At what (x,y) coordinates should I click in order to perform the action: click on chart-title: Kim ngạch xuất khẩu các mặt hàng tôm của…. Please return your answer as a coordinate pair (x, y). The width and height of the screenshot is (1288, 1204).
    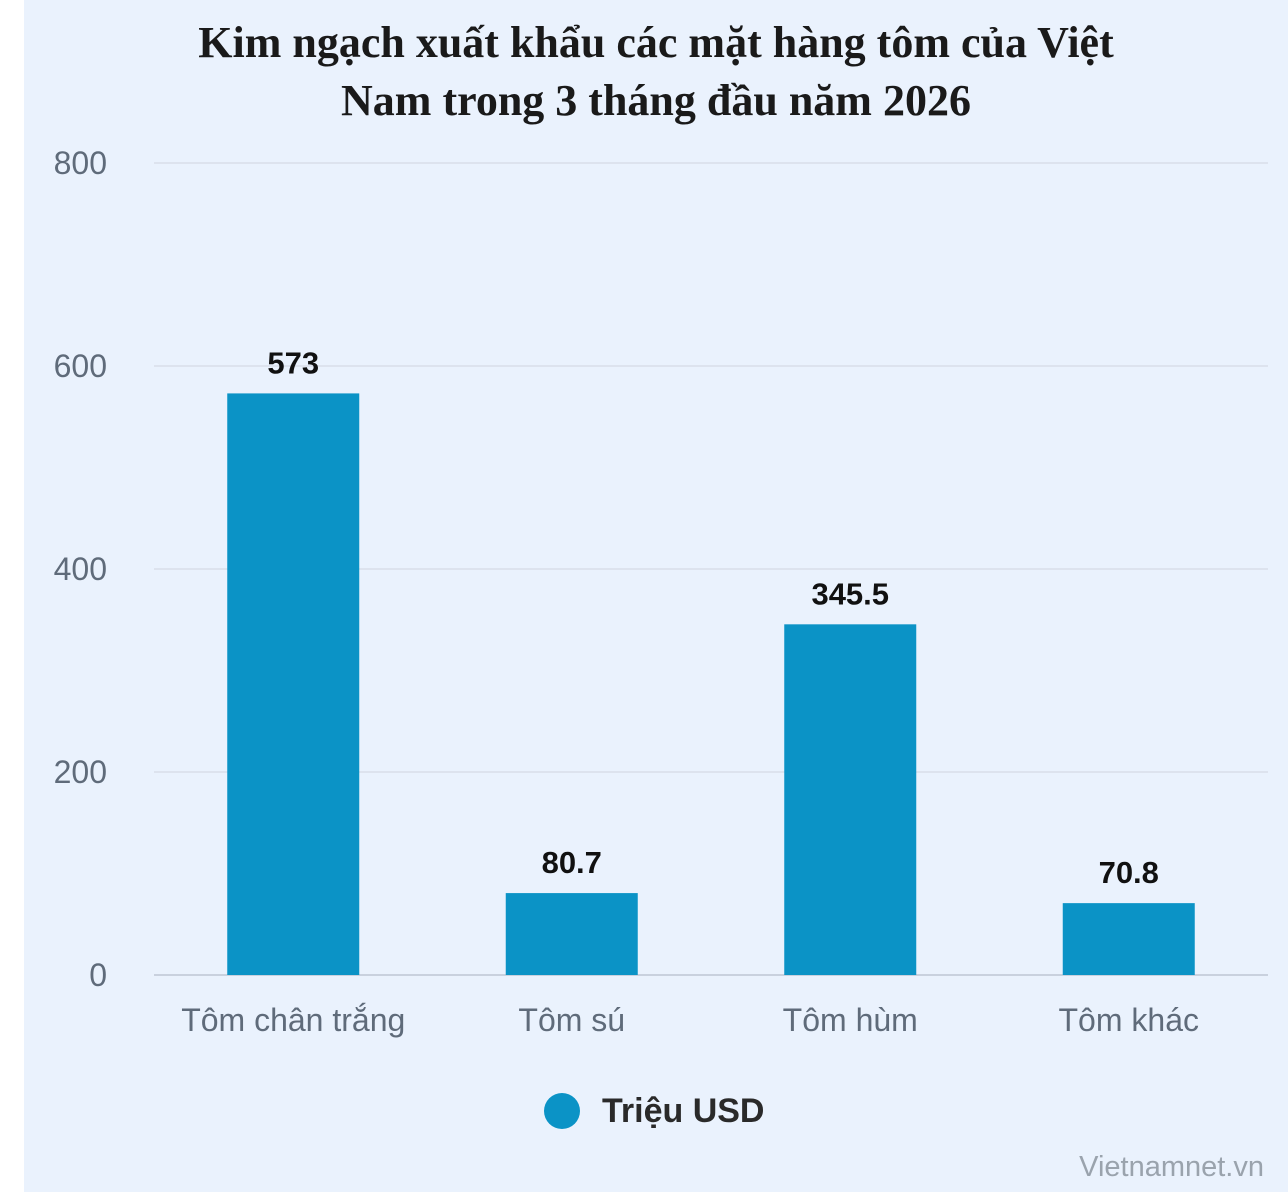
    Looking at the image, I should click on (656, 72).